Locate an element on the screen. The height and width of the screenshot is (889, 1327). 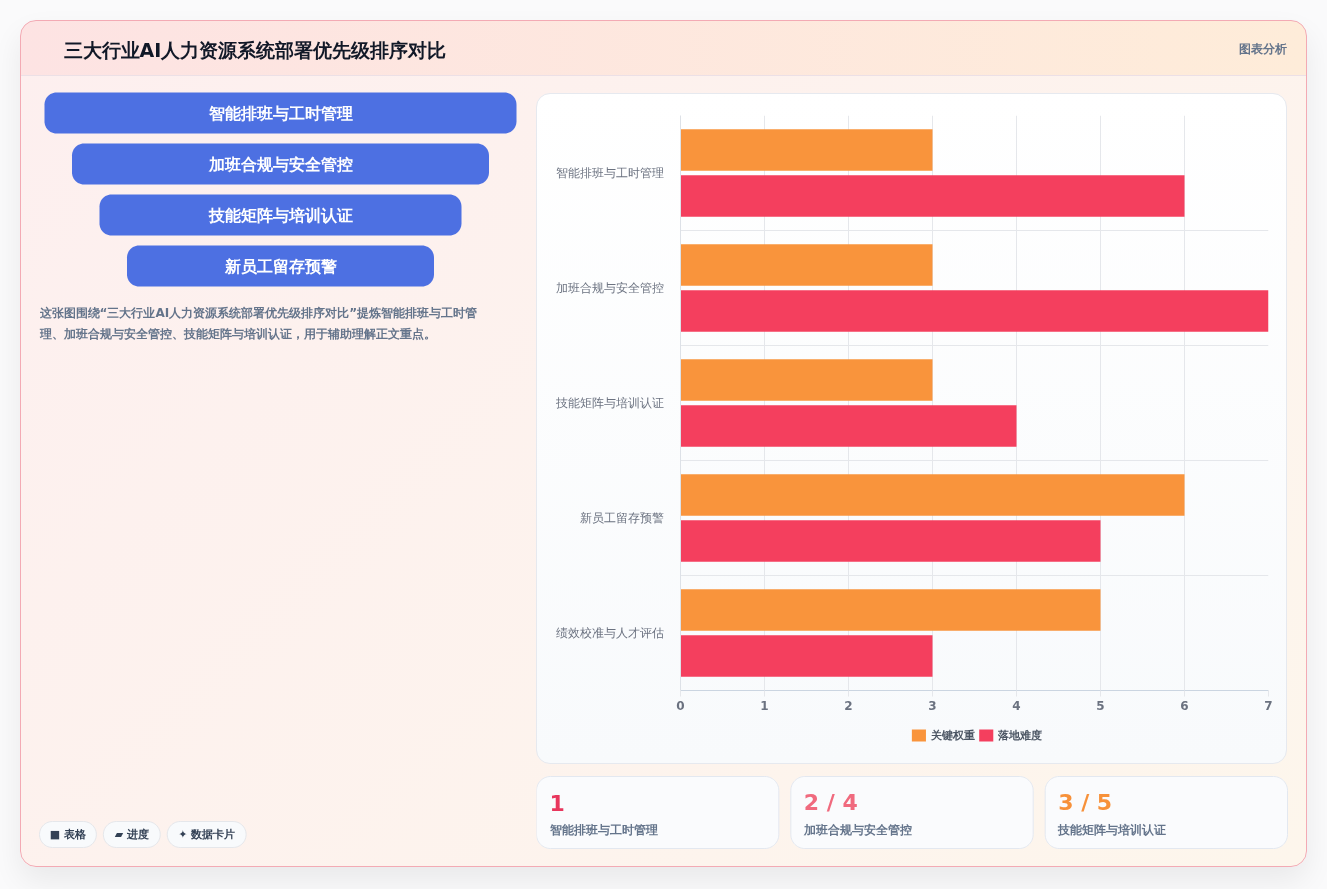
x-tick-label: 0 is located at coordinates (680, 705).